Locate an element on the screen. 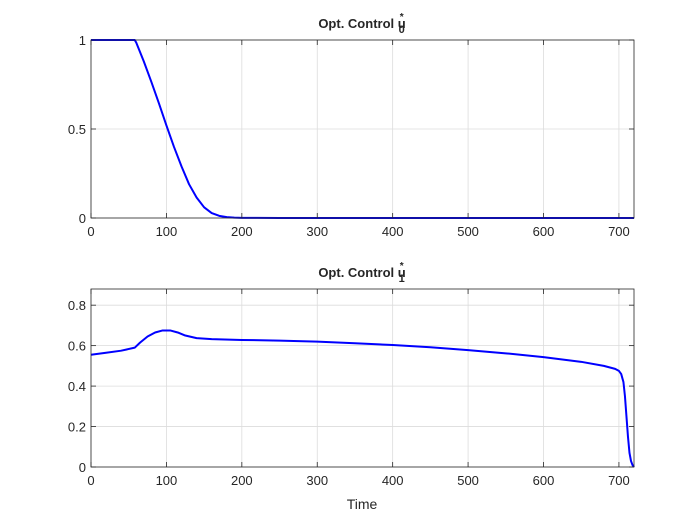 Image resolution: width=700 pixels, height=525 pixels. y-tick-label: 0.5 is located at coordinates (77, 129).